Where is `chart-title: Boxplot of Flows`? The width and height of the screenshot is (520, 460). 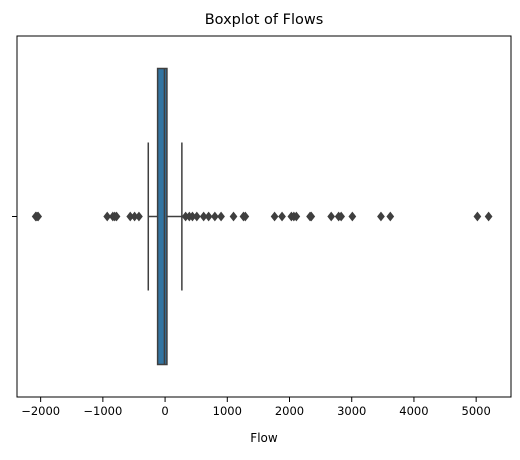
chart-title: Boxplot of Flows is located at coordinates (264, 20).